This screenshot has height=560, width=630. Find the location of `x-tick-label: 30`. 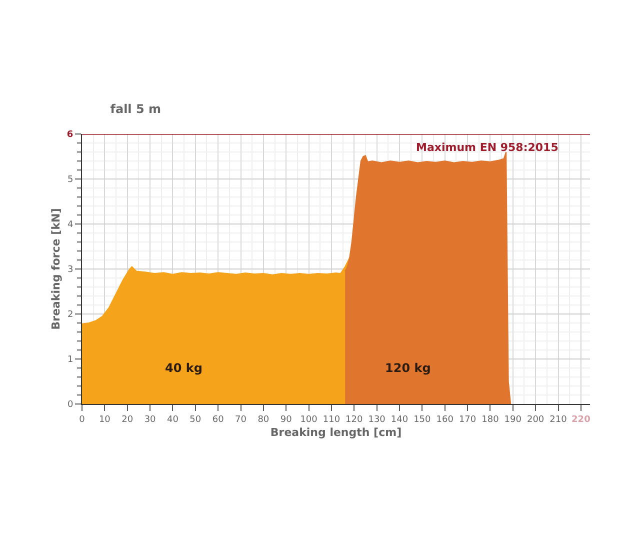

x-tick-label: 30 is located at coordinates (150, 419).